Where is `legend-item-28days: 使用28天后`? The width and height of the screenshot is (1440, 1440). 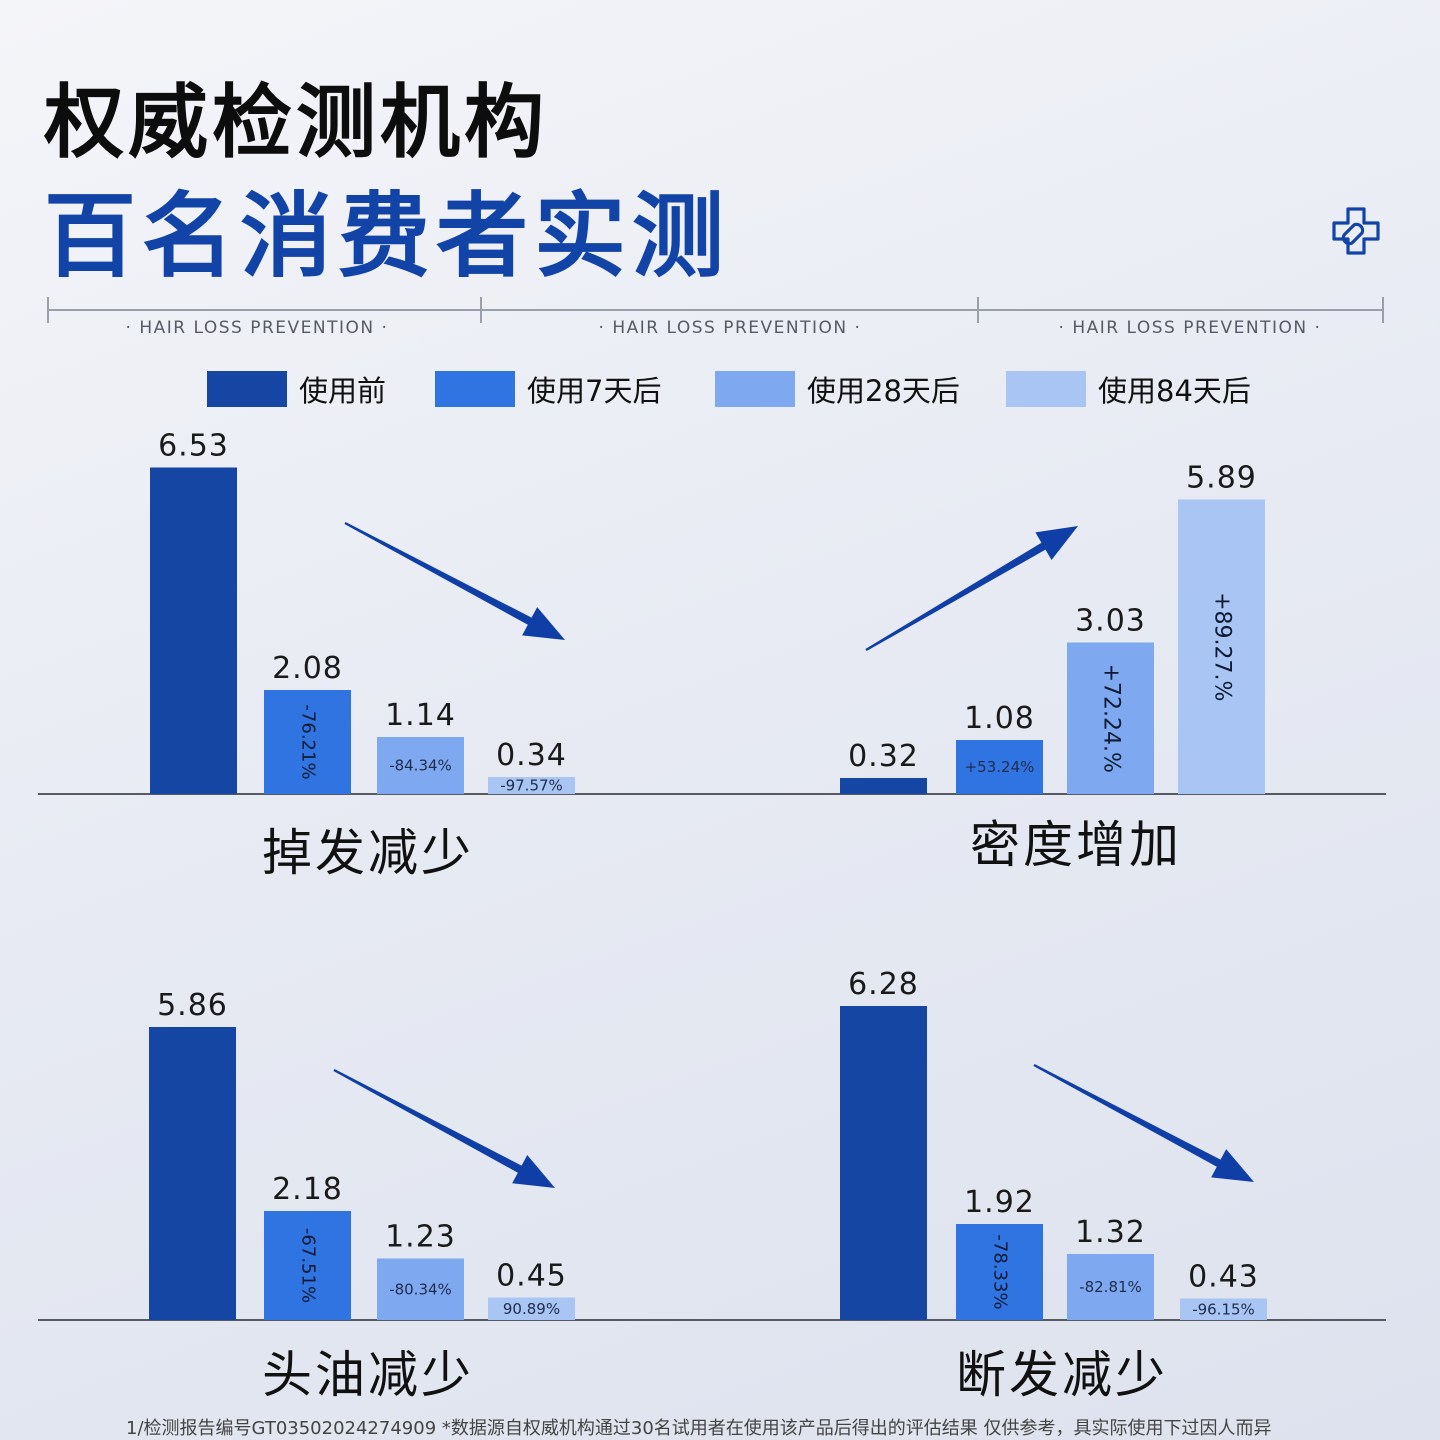 legend-item-28days: 使用28天后 is located at coordinates (837, 389).